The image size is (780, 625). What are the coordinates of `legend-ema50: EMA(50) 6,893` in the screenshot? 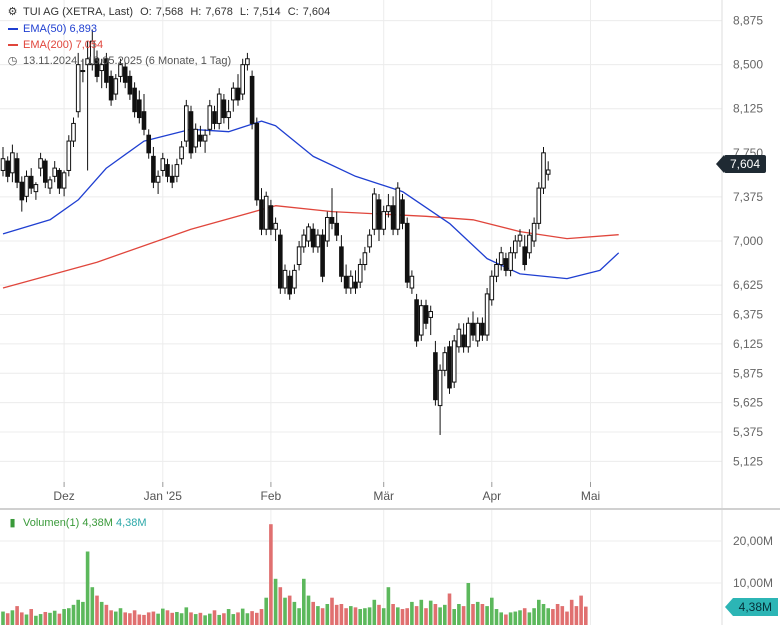 It's located at (51, 29).